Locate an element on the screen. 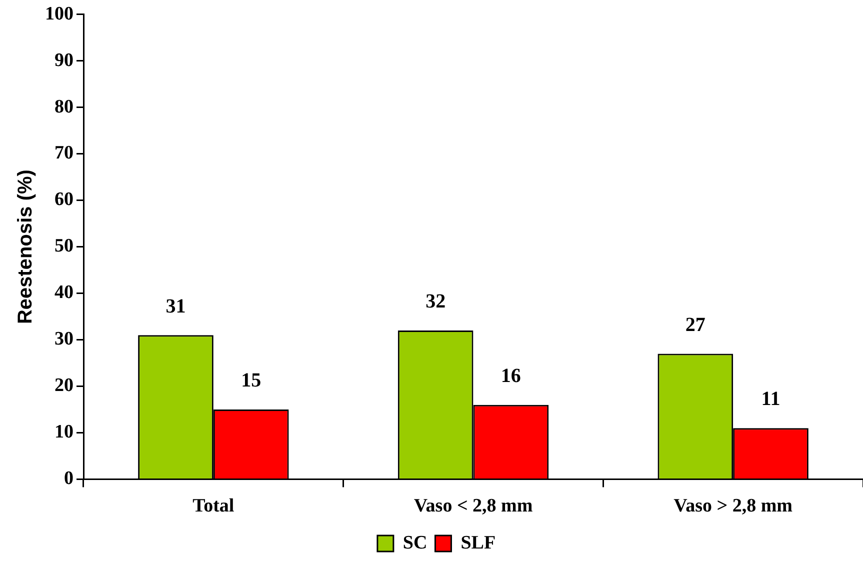  y-tick-label: 80 is located at coordinates (64, 107).